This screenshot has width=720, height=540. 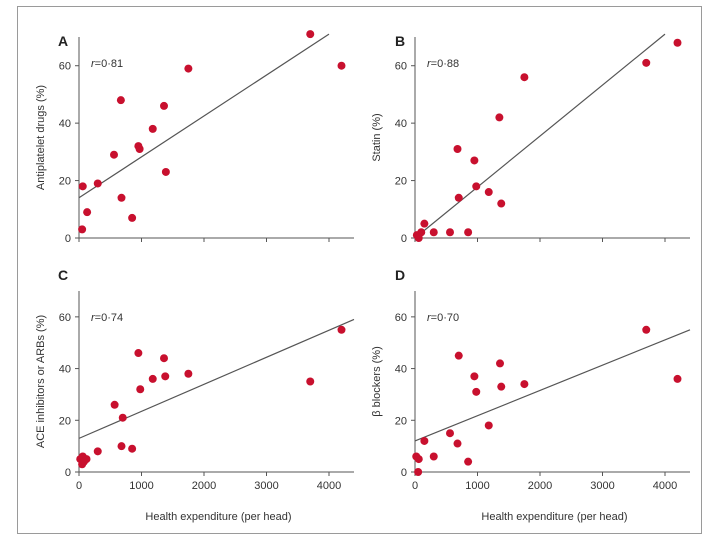 I want to click on y-tick-label-c-20: 20, so click(x=65, y=421).